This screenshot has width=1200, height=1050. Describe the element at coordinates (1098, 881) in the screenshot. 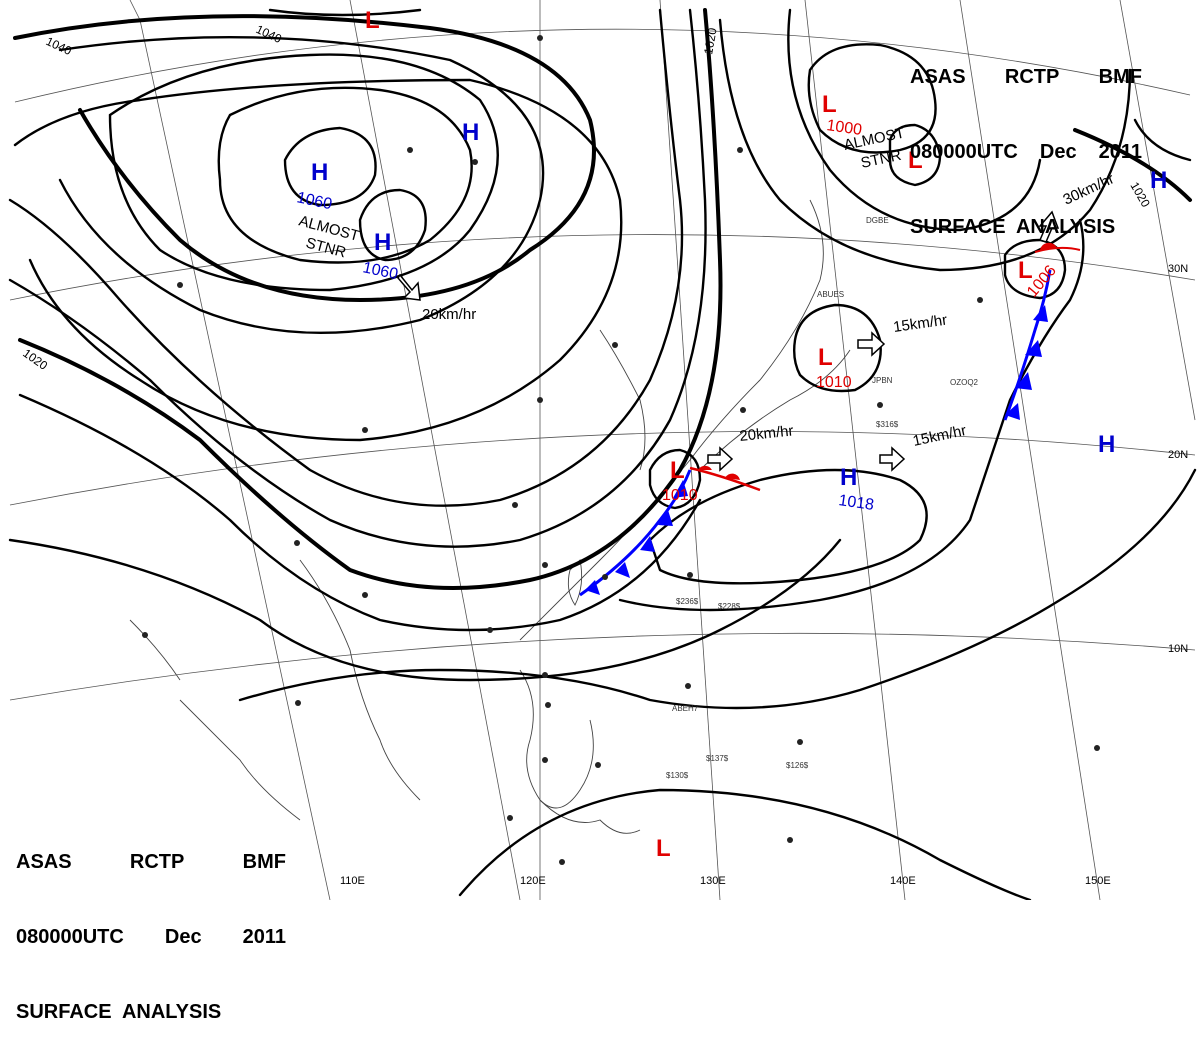

I see `longitude-label: 150E` at that location.